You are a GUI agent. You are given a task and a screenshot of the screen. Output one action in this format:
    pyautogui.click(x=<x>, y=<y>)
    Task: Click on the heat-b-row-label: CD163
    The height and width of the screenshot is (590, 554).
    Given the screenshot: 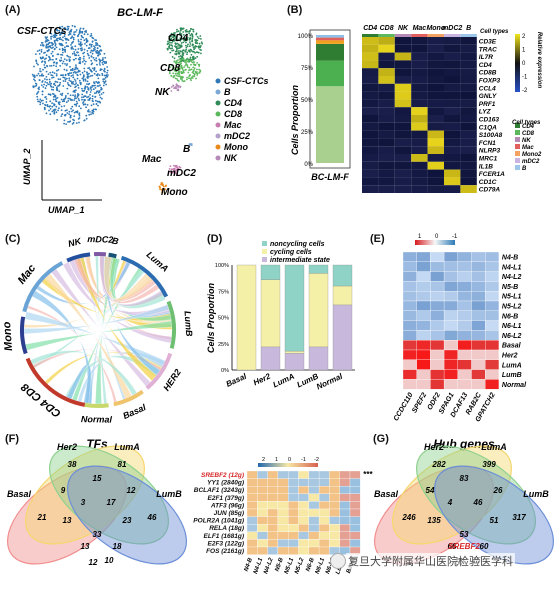 What is the action you would take?
    pyautogui.click(x=489, y=120)
    